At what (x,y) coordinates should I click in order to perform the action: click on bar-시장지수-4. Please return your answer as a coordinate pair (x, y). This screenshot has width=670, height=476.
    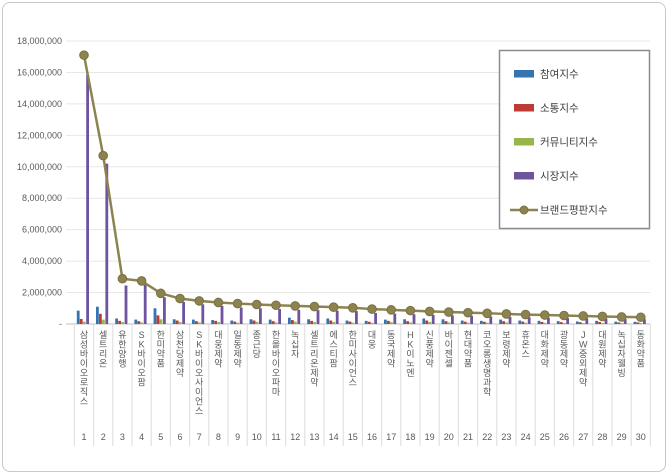
    Looking at the image, I should click on (145, 304).